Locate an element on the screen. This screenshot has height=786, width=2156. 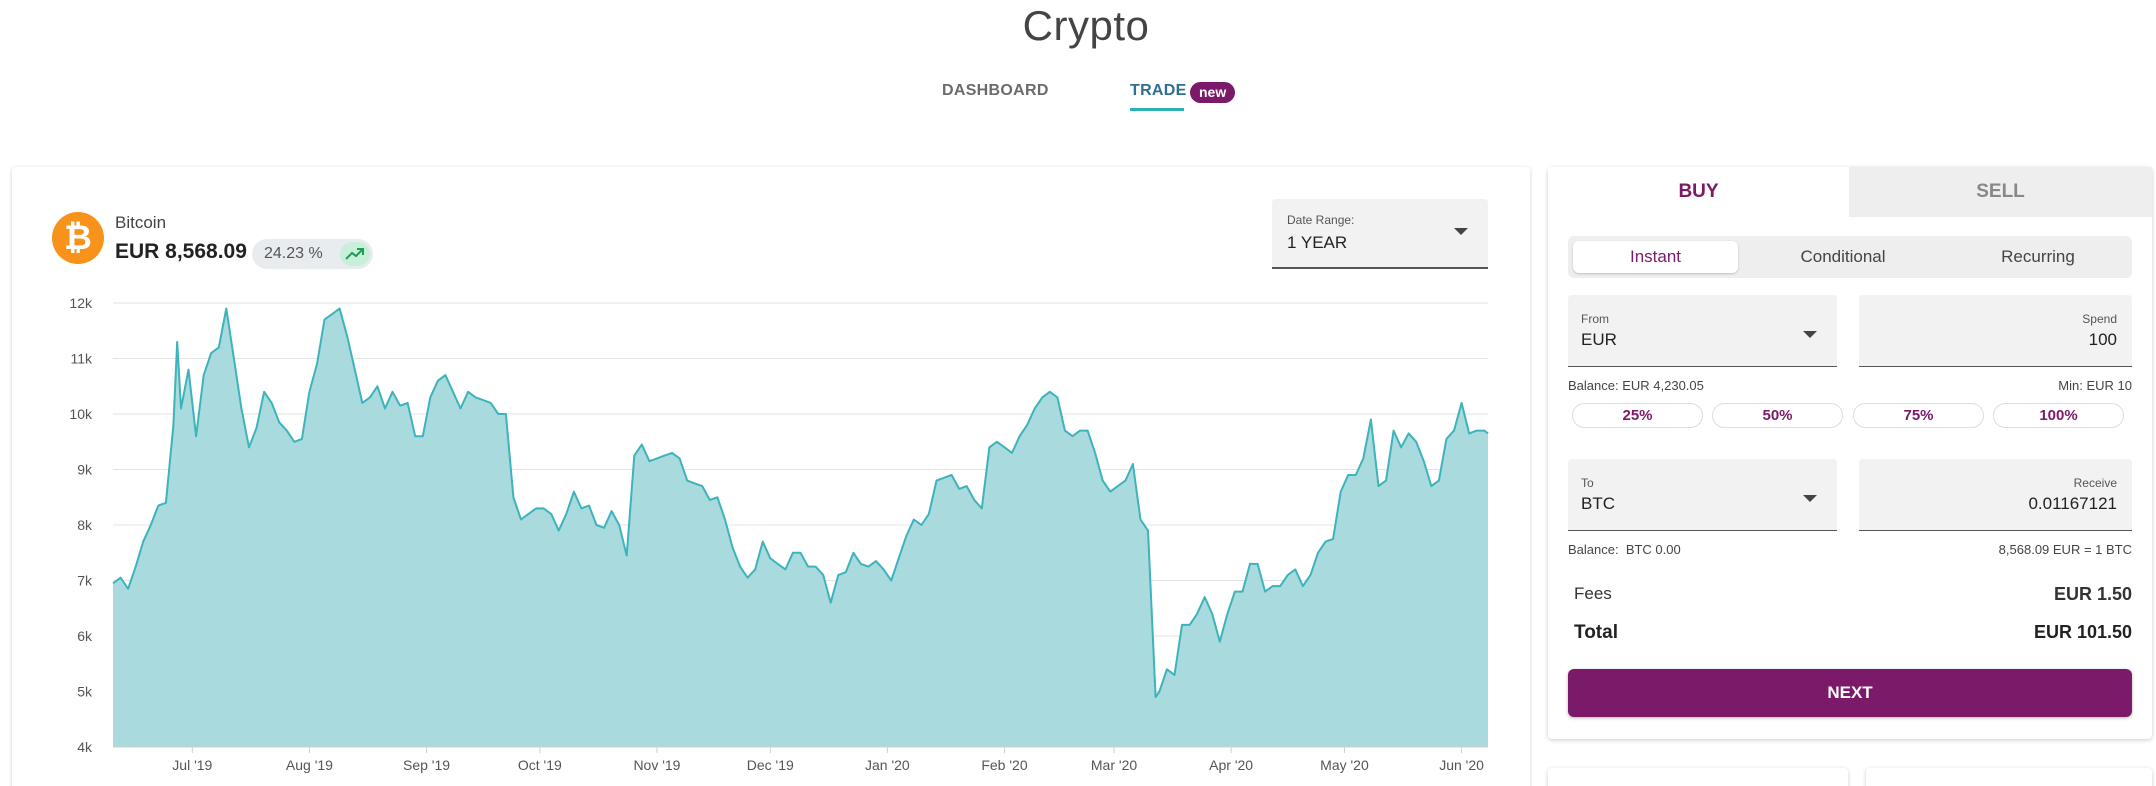
receive-value: 0.01167121 is located at coordinates (2072, 503).